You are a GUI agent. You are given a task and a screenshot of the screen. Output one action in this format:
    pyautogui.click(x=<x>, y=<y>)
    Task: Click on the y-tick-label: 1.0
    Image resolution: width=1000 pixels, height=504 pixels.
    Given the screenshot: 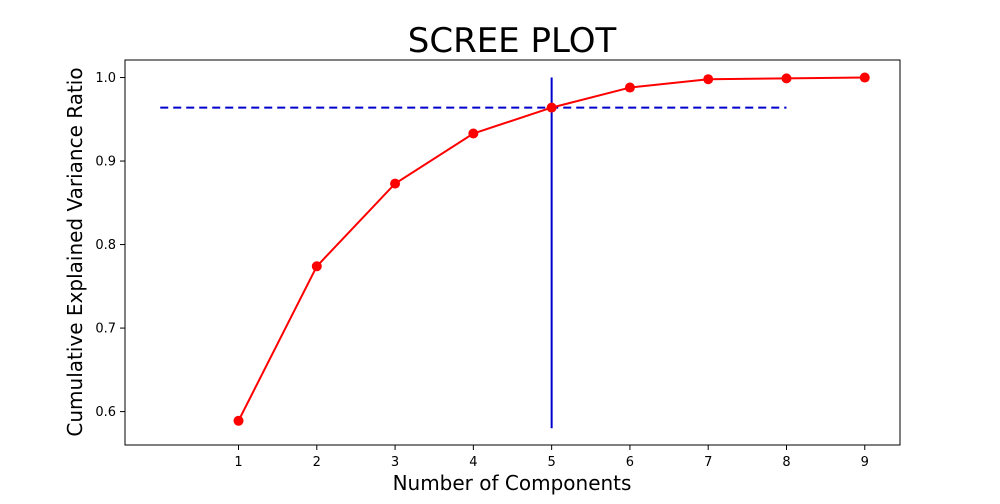 What is the action you would take?
    pyautogui.click(x=105, y=78)
    